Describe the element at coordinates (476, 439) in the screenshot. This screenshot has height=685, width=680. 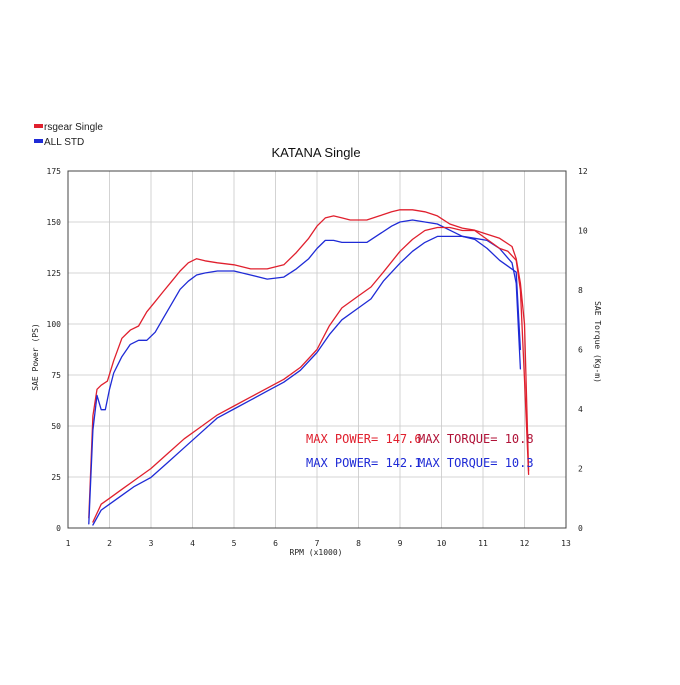
I see `annotation-max-torque-rsgear: MAX TORQUE= 10.8` at that location.